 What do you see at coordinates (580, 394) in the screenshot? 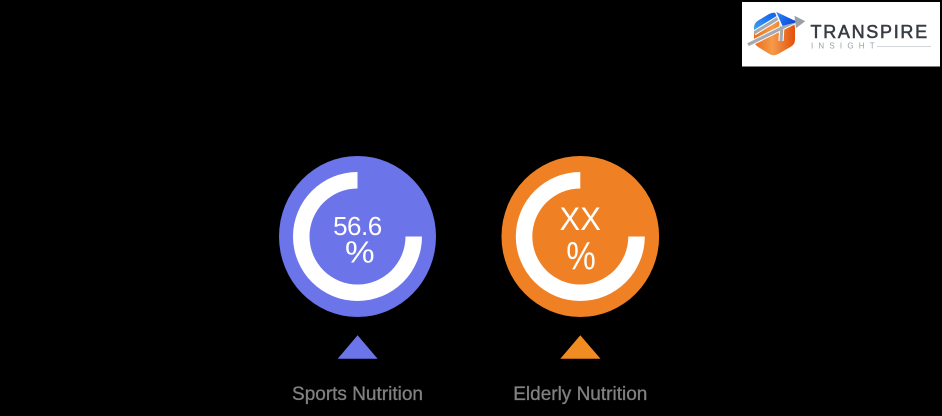
I see `svg-text: Elderly Nutrition` at bounding box center [580, 394].